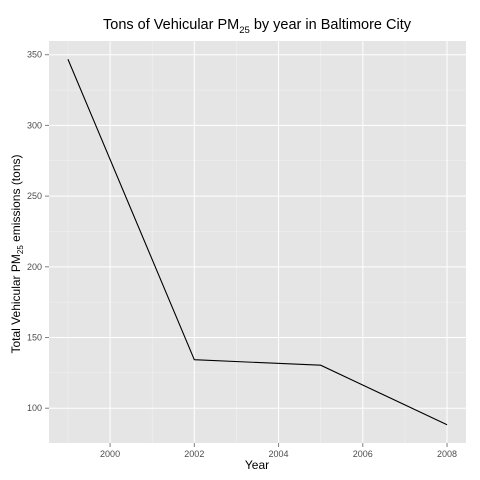 This screenshot has width=480, height=480. What do you see at coordinates (34, 55) in the screenshot?
I see `y-tick-label: 350` at bounding box center [34, 55].